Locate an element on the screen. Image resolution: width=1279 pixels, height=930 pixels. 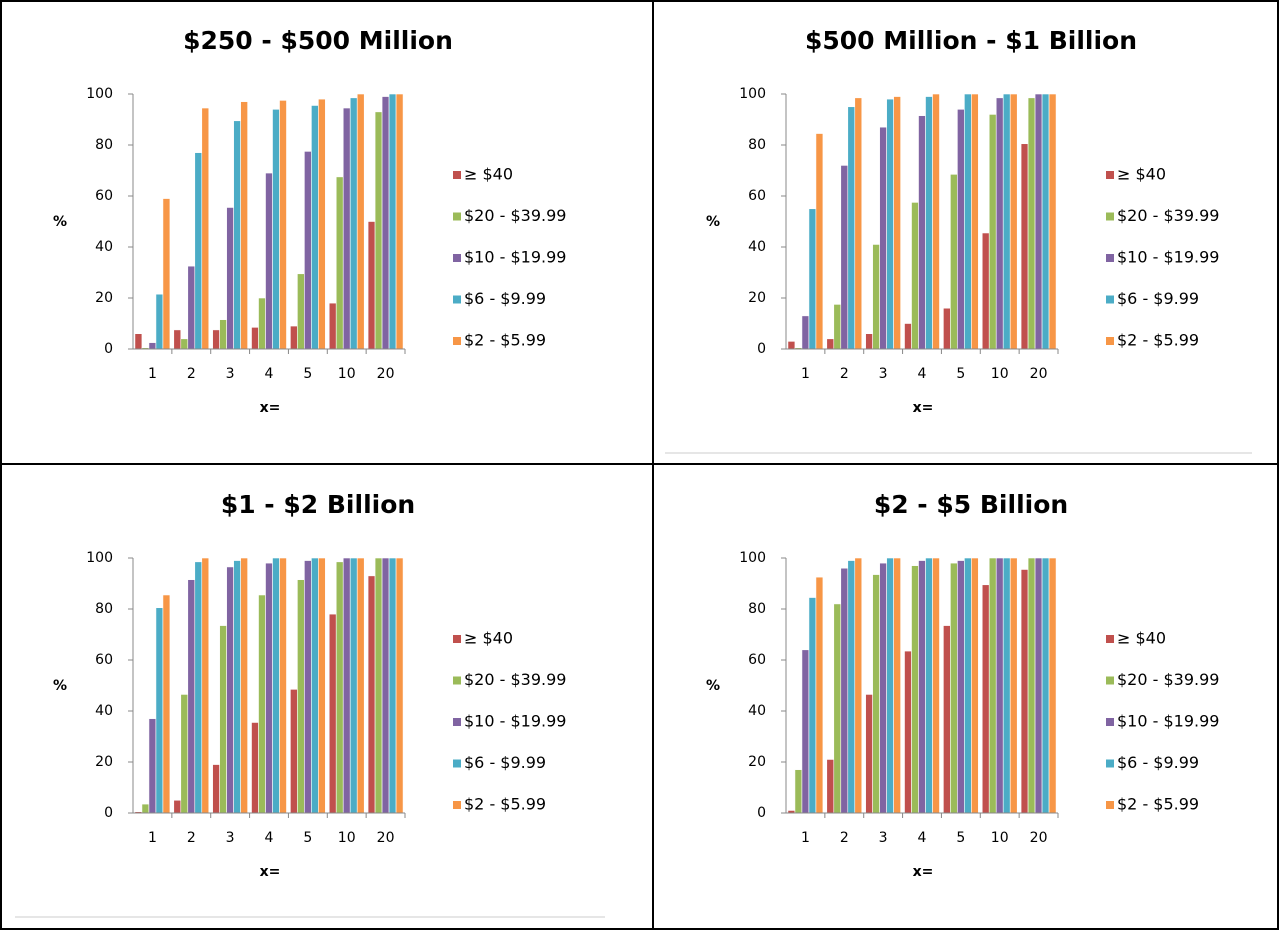
y-tick-label: 0 is located at coordinates (108, 813).